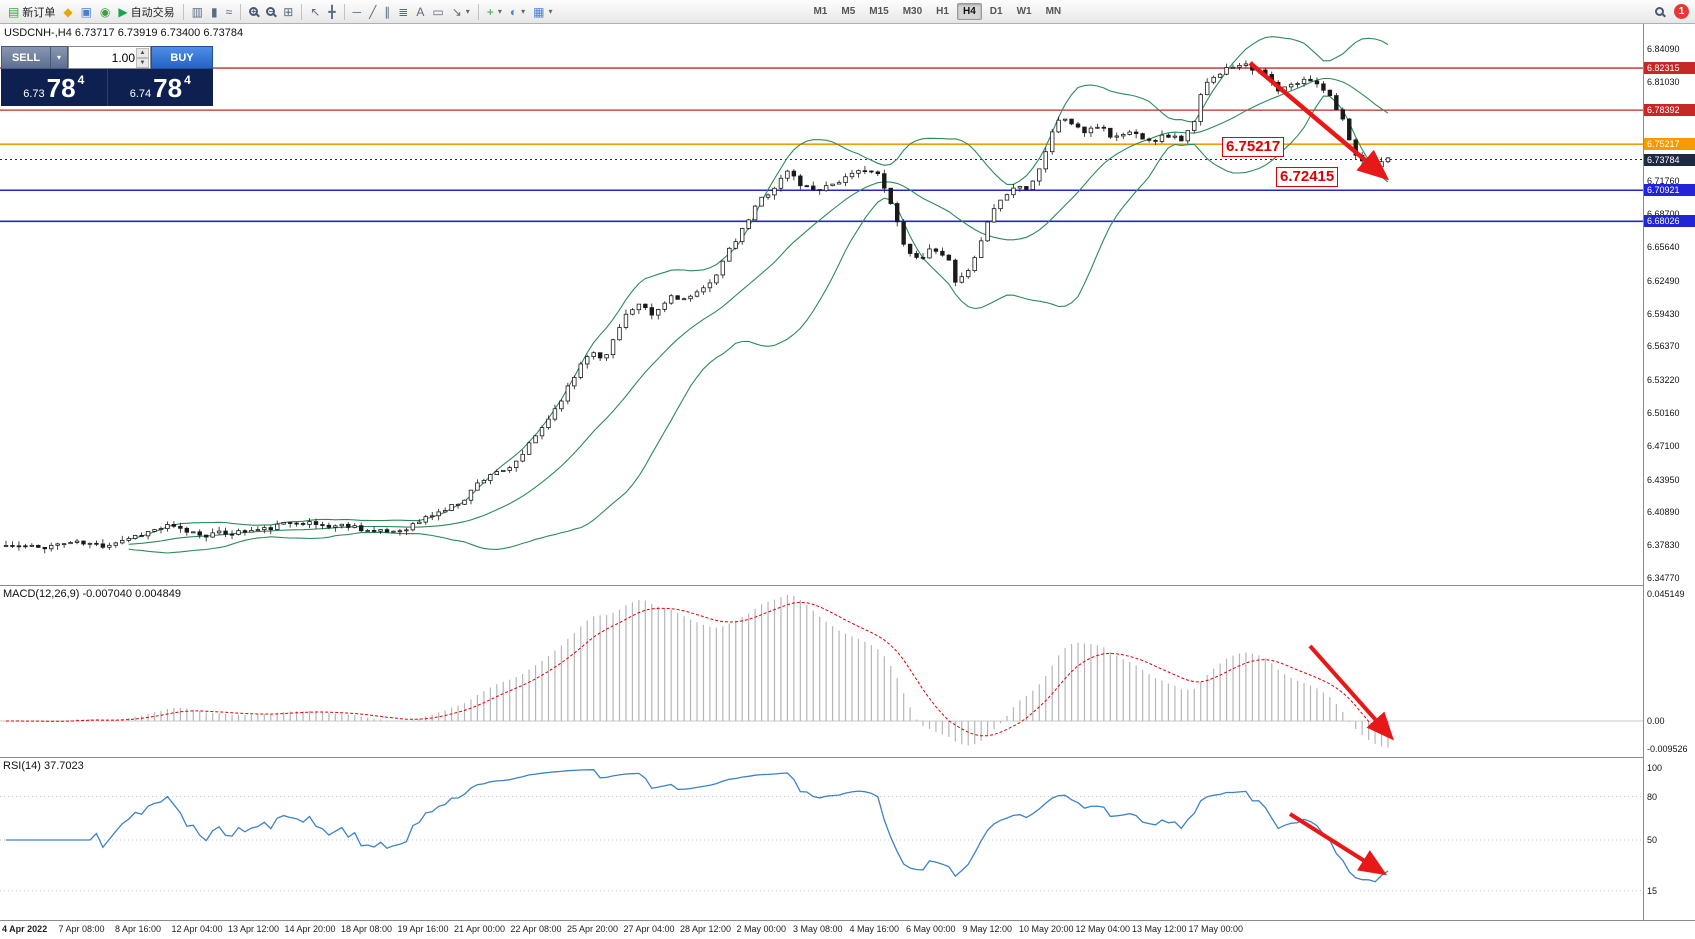 The image size is (1695, 939). What do you see at coordinates (187, 80) in the screenshot?
I see `buy-price-point: 4` at bounding box center [187, 80].